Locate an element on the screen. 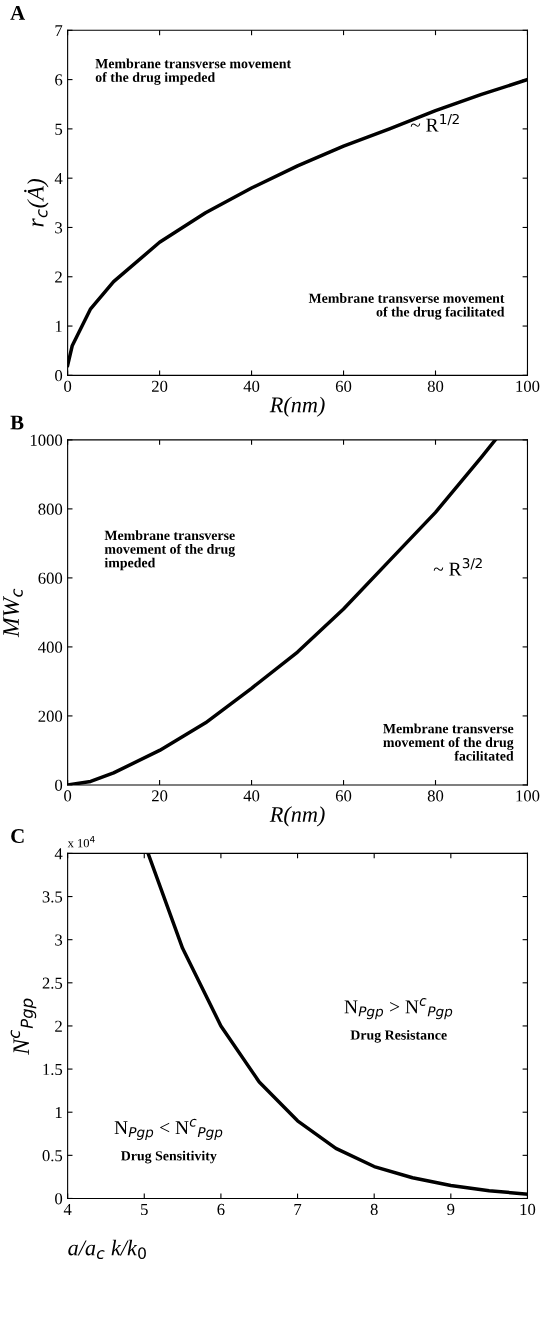  x-tick-label: 5 is located at coordinates (144, 1209).